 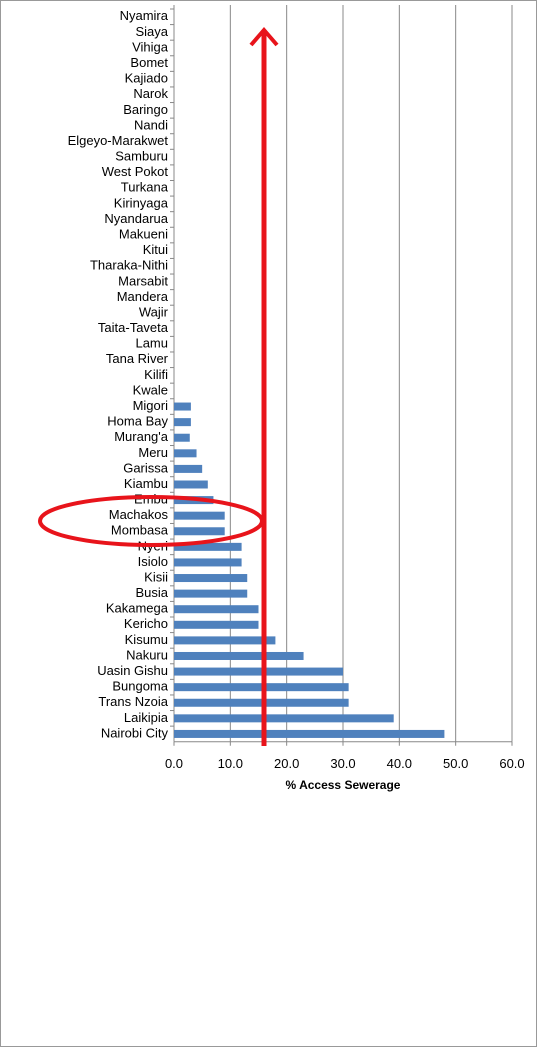 I want to click on y-tick-label: Garissa, so click(x=146, y=467).